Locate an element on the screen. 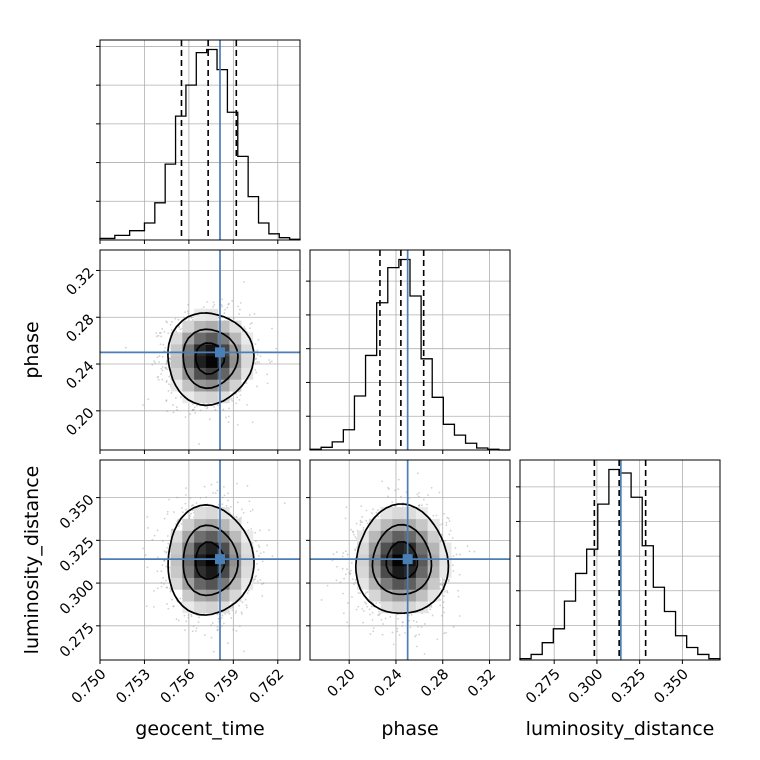  contour-line is located at coordinates (210, 560).